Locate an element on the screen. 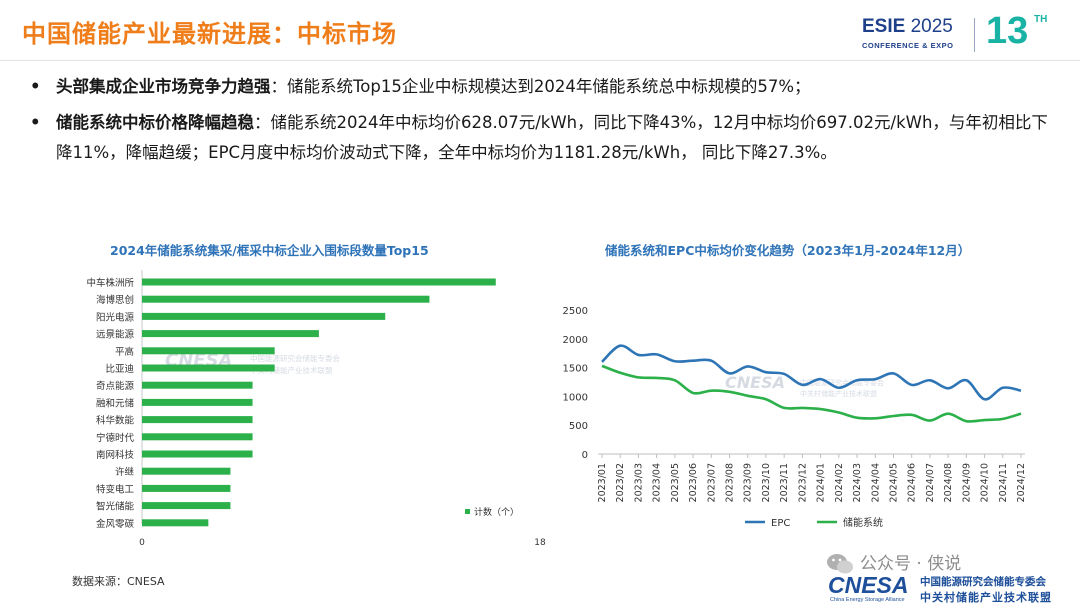 Image resolution: width=1080 pixels, height=608 pixels. bullet-lead: 头部集成企业市场竞争力趋强 is located at coordinates (163, 86).